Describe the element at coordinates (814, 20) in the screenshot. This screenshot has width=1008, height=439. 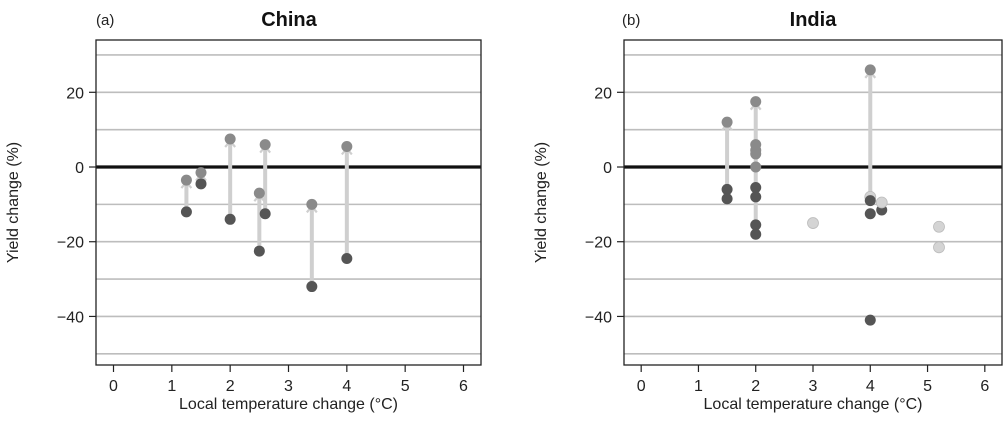
I see `chart-title: India` at that location.